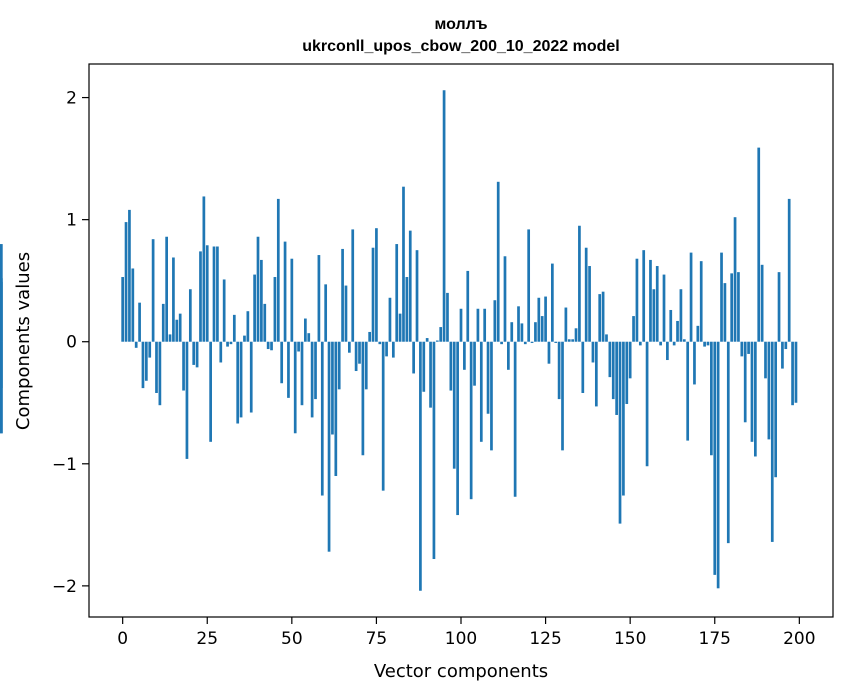 Image resolution: width=847 pixels, height=696 pixels. I want to click on x-tick-label: 200, so click(799, 639).